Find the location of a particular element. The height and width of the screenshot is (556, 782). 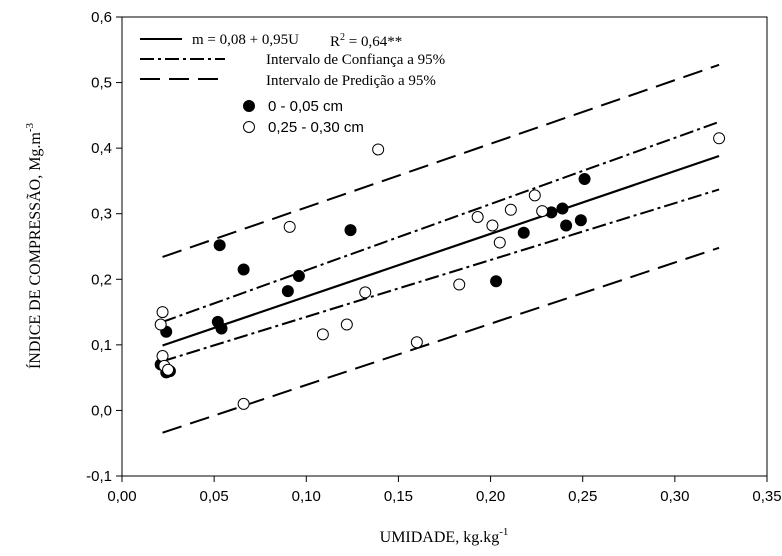

y-tick-label: 0,2 is located at coordinates (101, 279).